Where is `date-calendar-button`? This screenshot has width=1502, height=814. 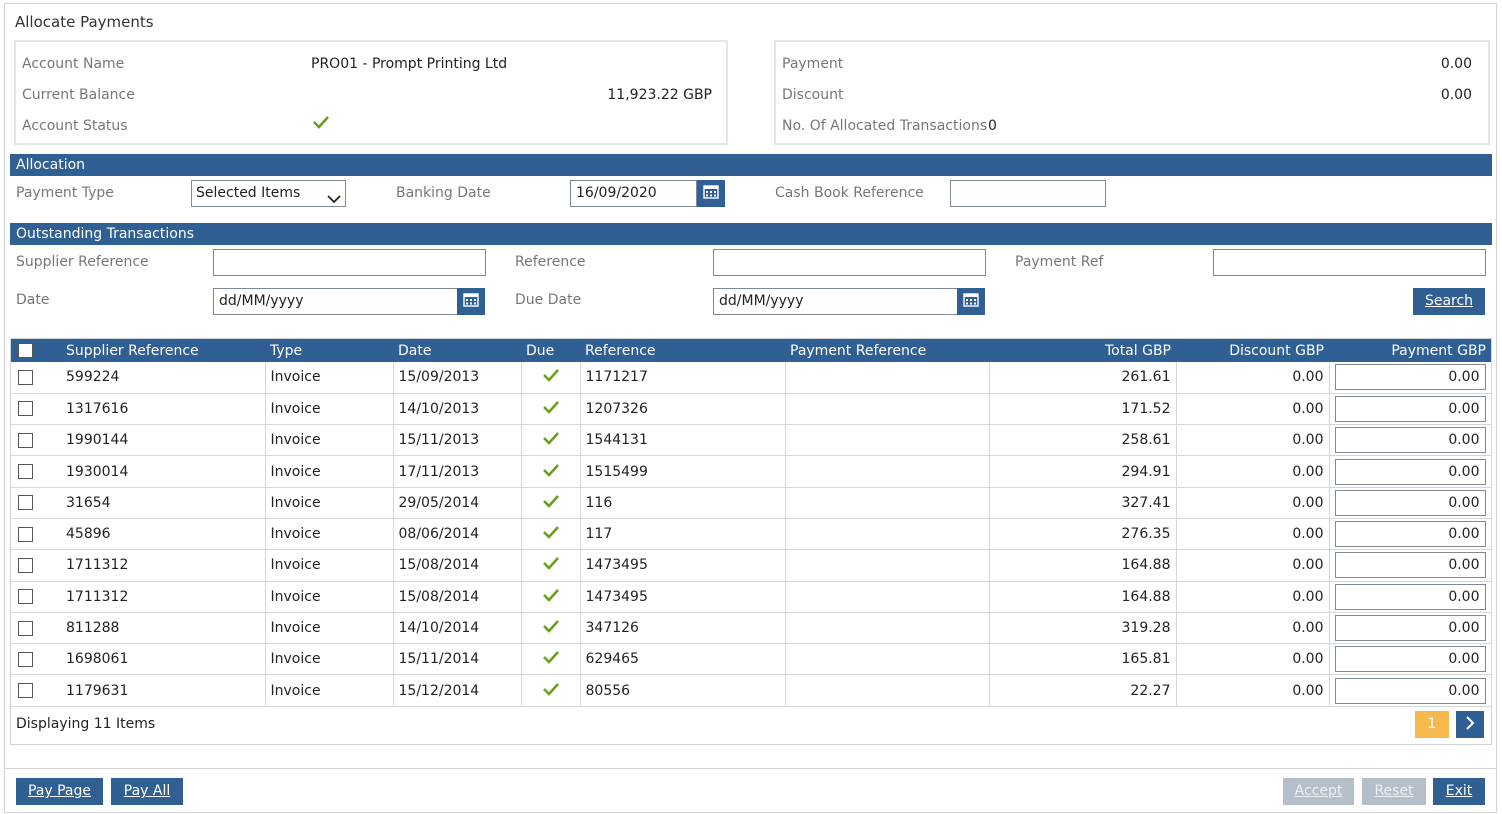
date-calendar-button is located at coordinates (471, 301).